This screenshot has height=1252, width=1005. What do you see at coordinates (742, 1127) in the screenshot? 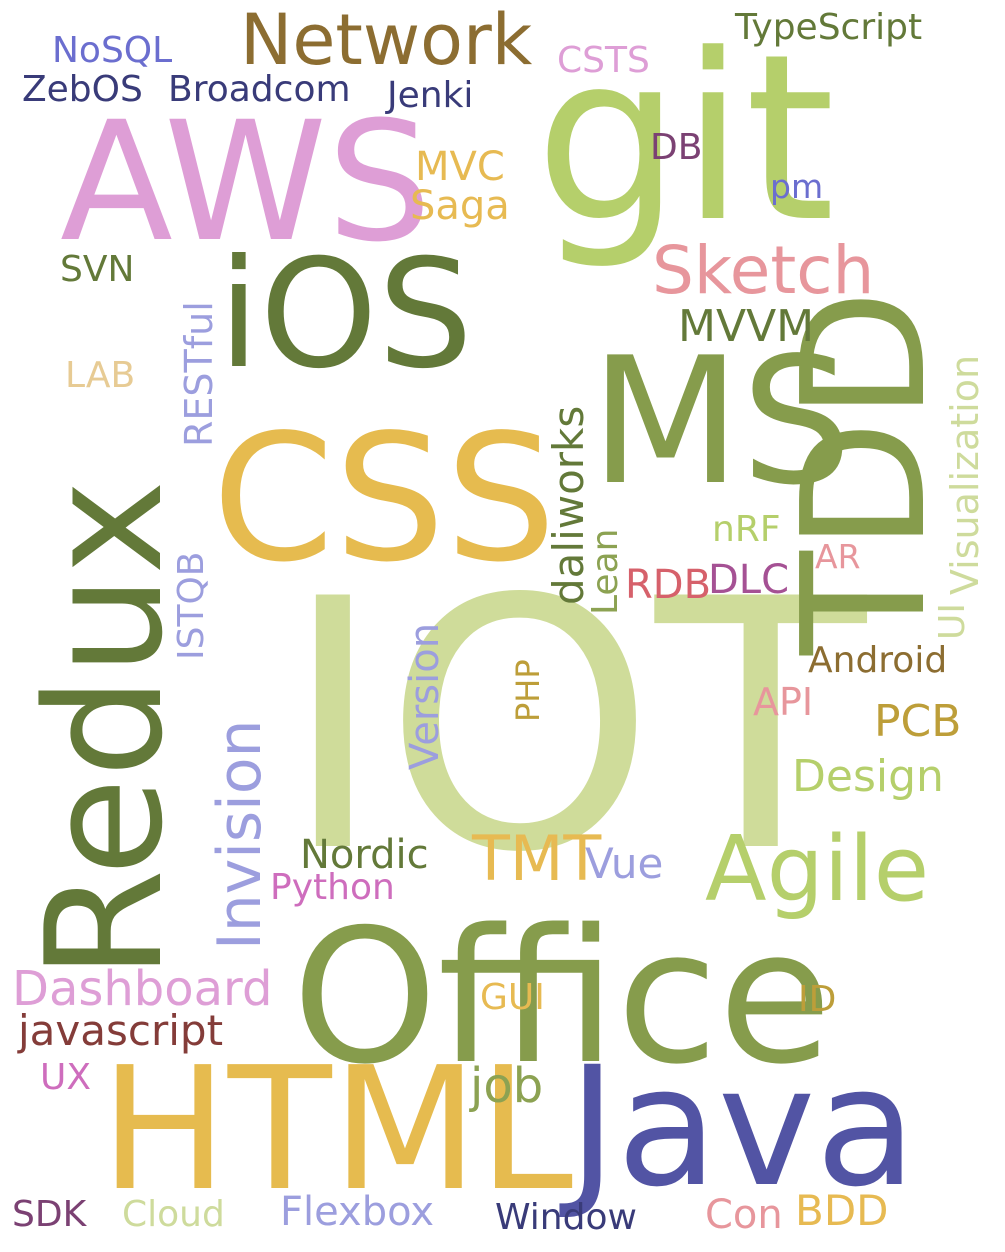
I see `word-java: Java` at bounding box center [742, 1127].